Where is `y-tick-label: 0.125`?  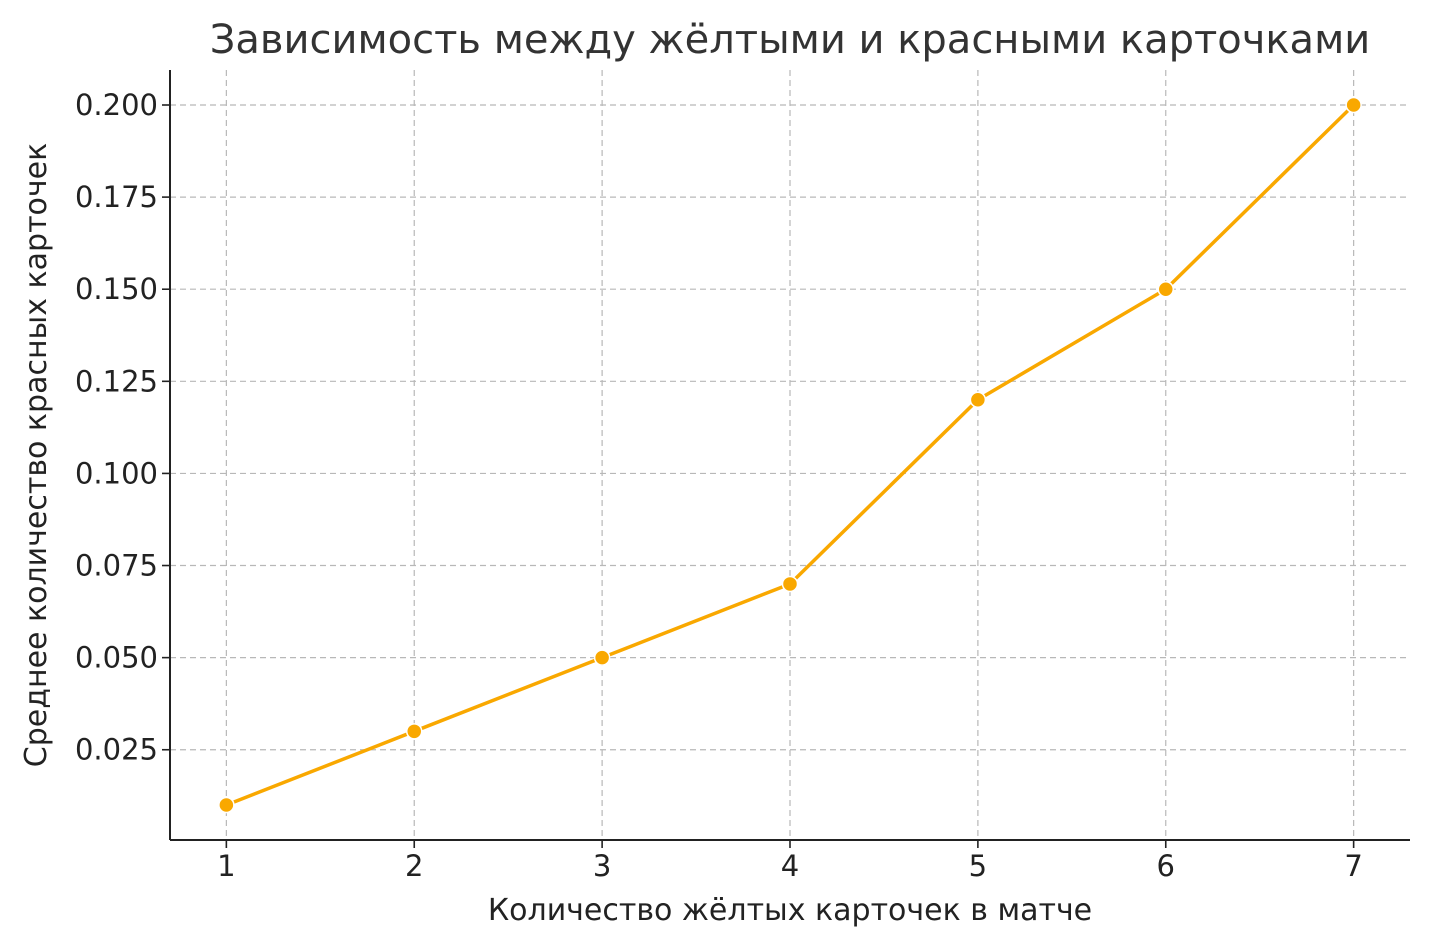 y-tick-label: 0.125 is located at coordinates (116, 381).